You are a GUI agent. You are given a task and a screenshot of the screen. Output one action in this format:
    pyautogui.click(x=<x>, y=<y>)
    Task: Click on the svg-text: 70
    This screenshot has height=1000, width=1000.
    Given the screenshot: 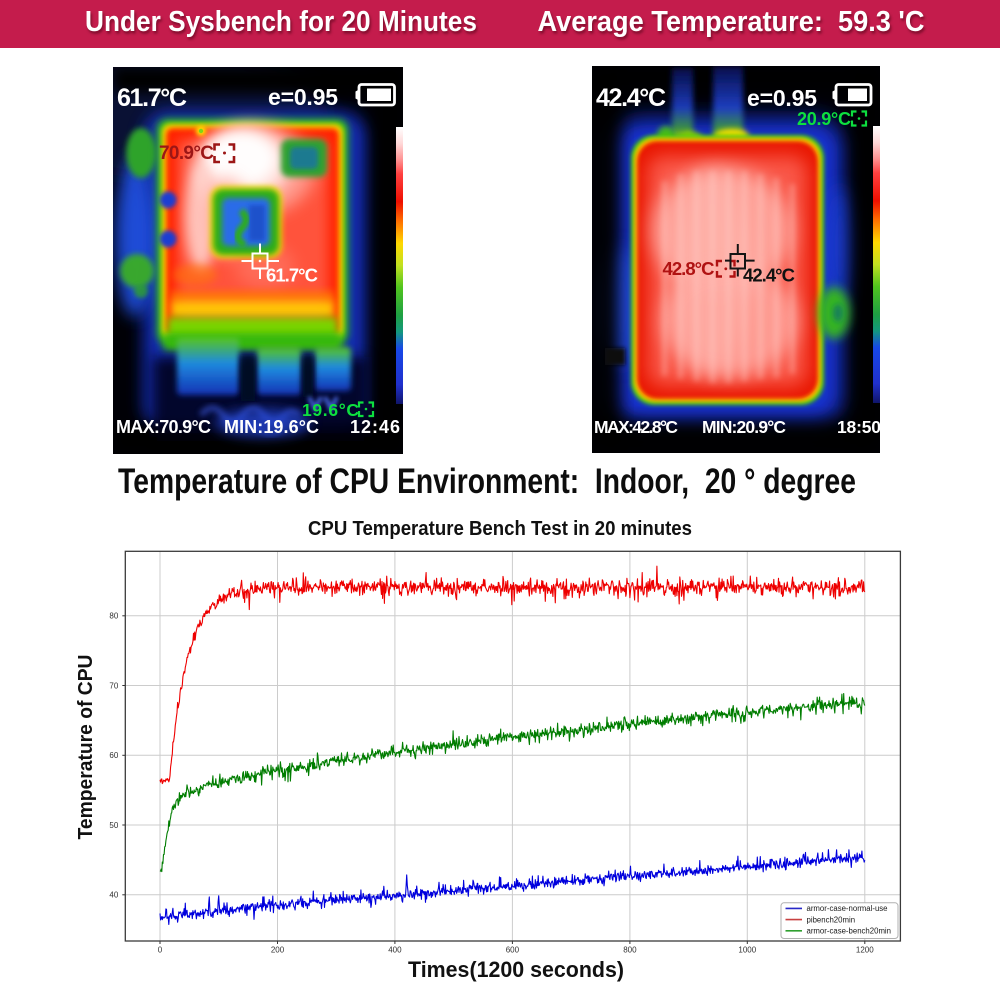 What is the action you would take?
    pyautogui.click(x=113, y=685)
    